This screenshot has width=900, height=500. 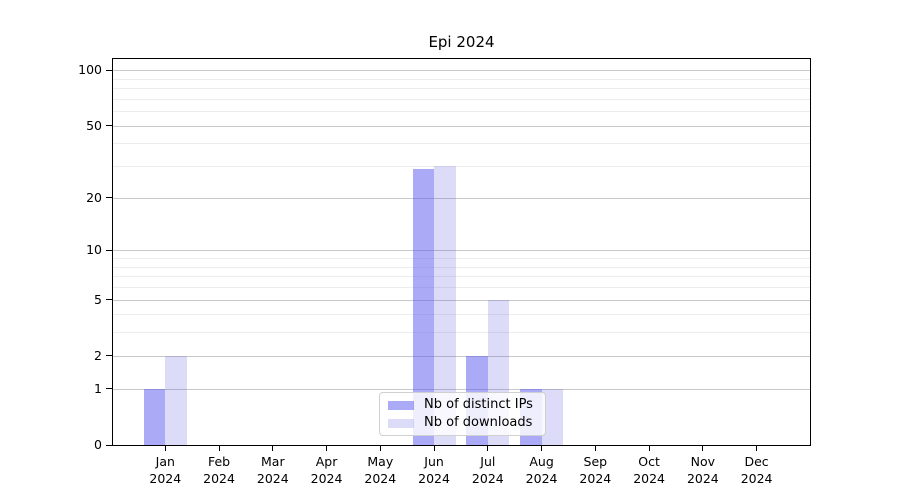 I want to click on x-tick-label: Jun 2024, so click(x=434, y=470).